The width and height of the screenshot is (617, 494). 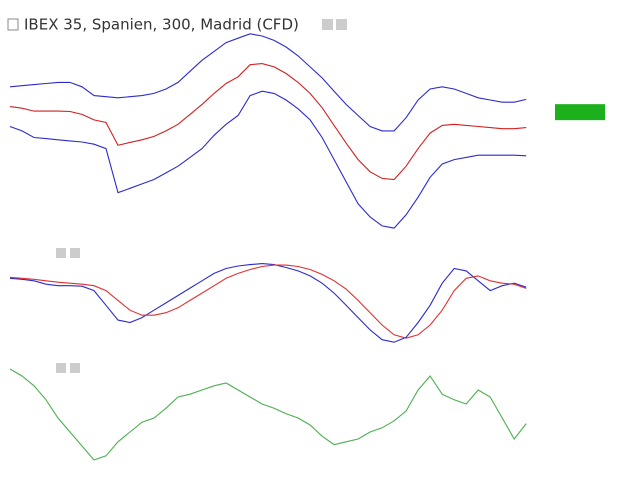 What do you see at coordinates (13, 24) in the screenshot?
I see `collapse-icon` at bounding box center [13, 24].